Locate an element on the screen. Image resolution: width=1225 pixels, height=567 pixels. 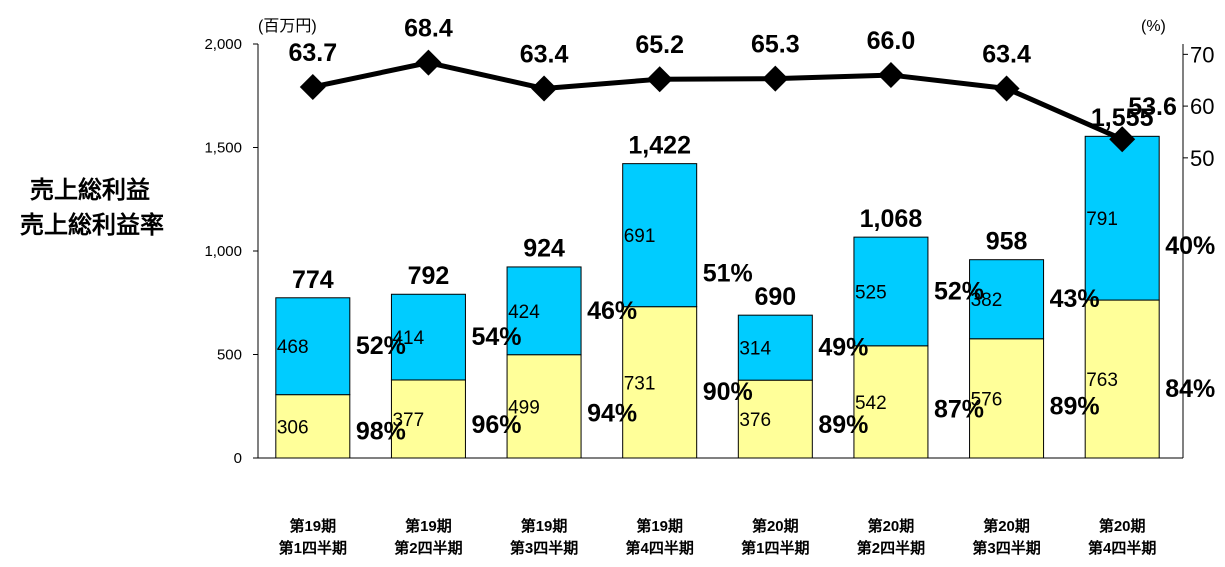
segment-value-label: 576 is located at coordinates (987, 399).